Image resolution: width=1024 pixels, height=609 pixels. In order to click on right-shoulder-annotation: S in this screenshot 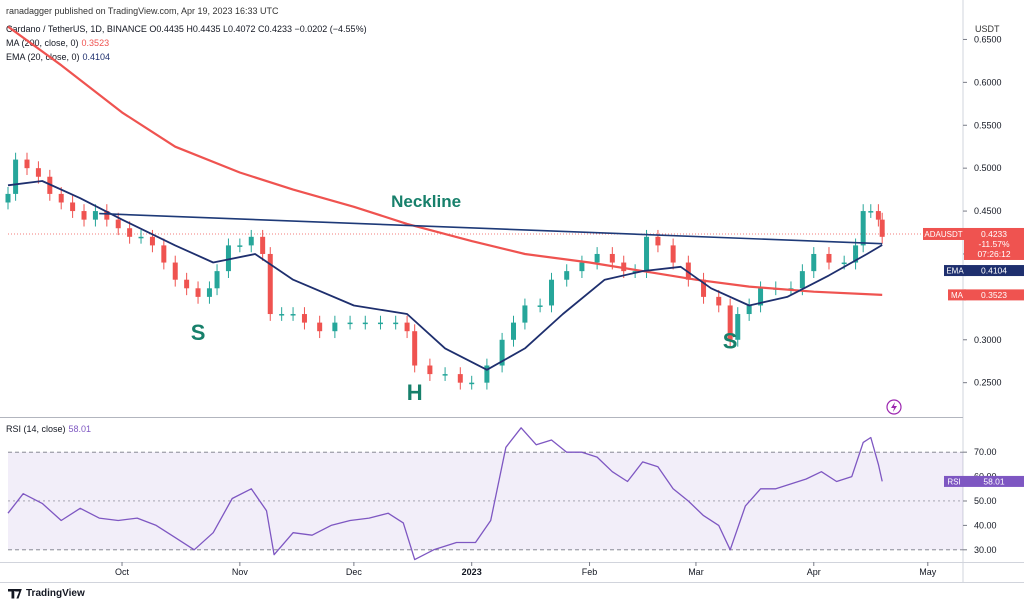, I will do `click(730, 340)`.